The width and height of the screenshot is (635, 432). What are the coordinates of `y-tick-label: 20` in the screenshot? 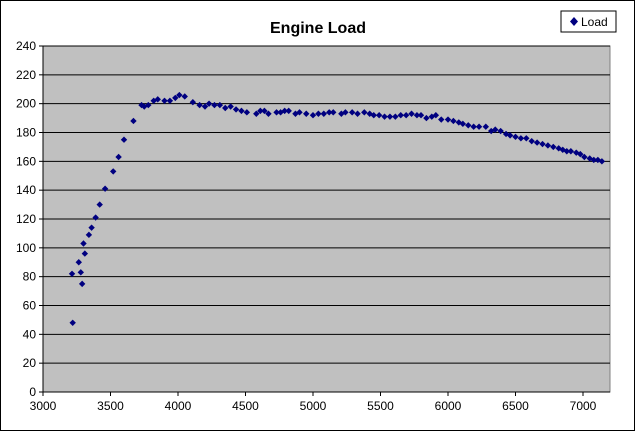 It's located at (30, 363).